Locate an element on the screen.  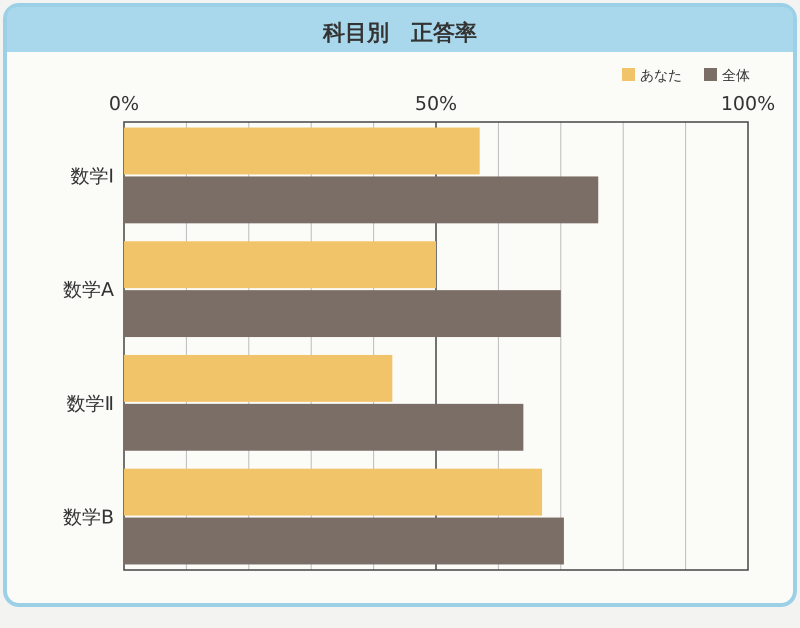
legend-label: 全体 is located at coordinates (736, 76).